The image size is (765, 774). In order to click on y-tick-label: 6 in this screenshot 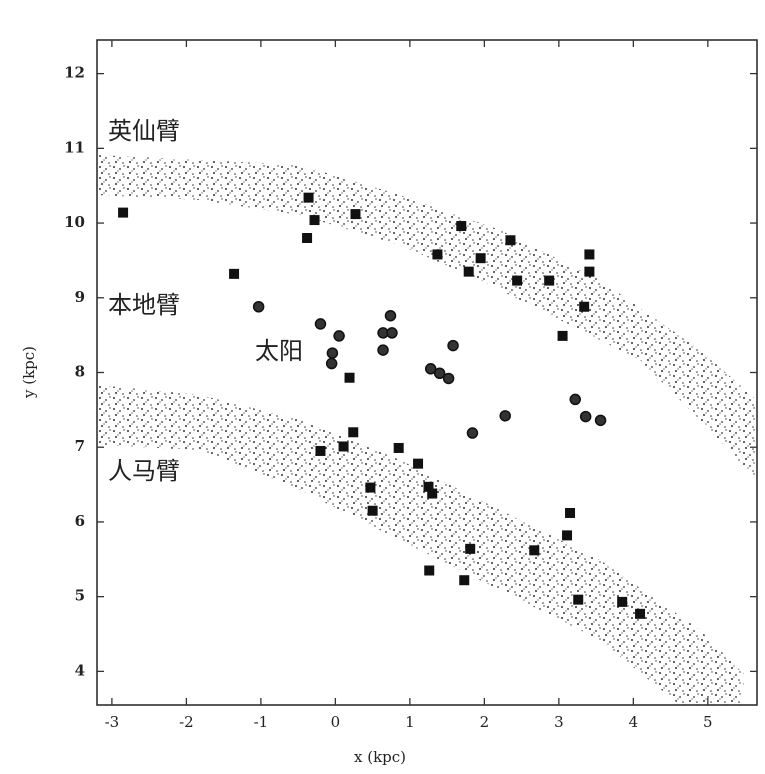, I will do `click(80, 521)`.